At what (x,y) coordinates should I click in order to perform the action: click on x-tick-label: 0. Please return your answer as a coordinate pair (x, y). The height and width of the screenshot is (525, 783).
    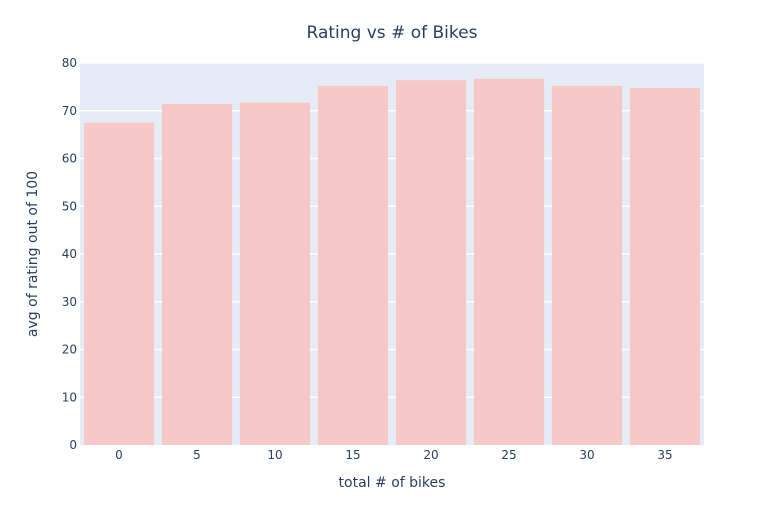
    Looking at the image, I should click on (119, 455).